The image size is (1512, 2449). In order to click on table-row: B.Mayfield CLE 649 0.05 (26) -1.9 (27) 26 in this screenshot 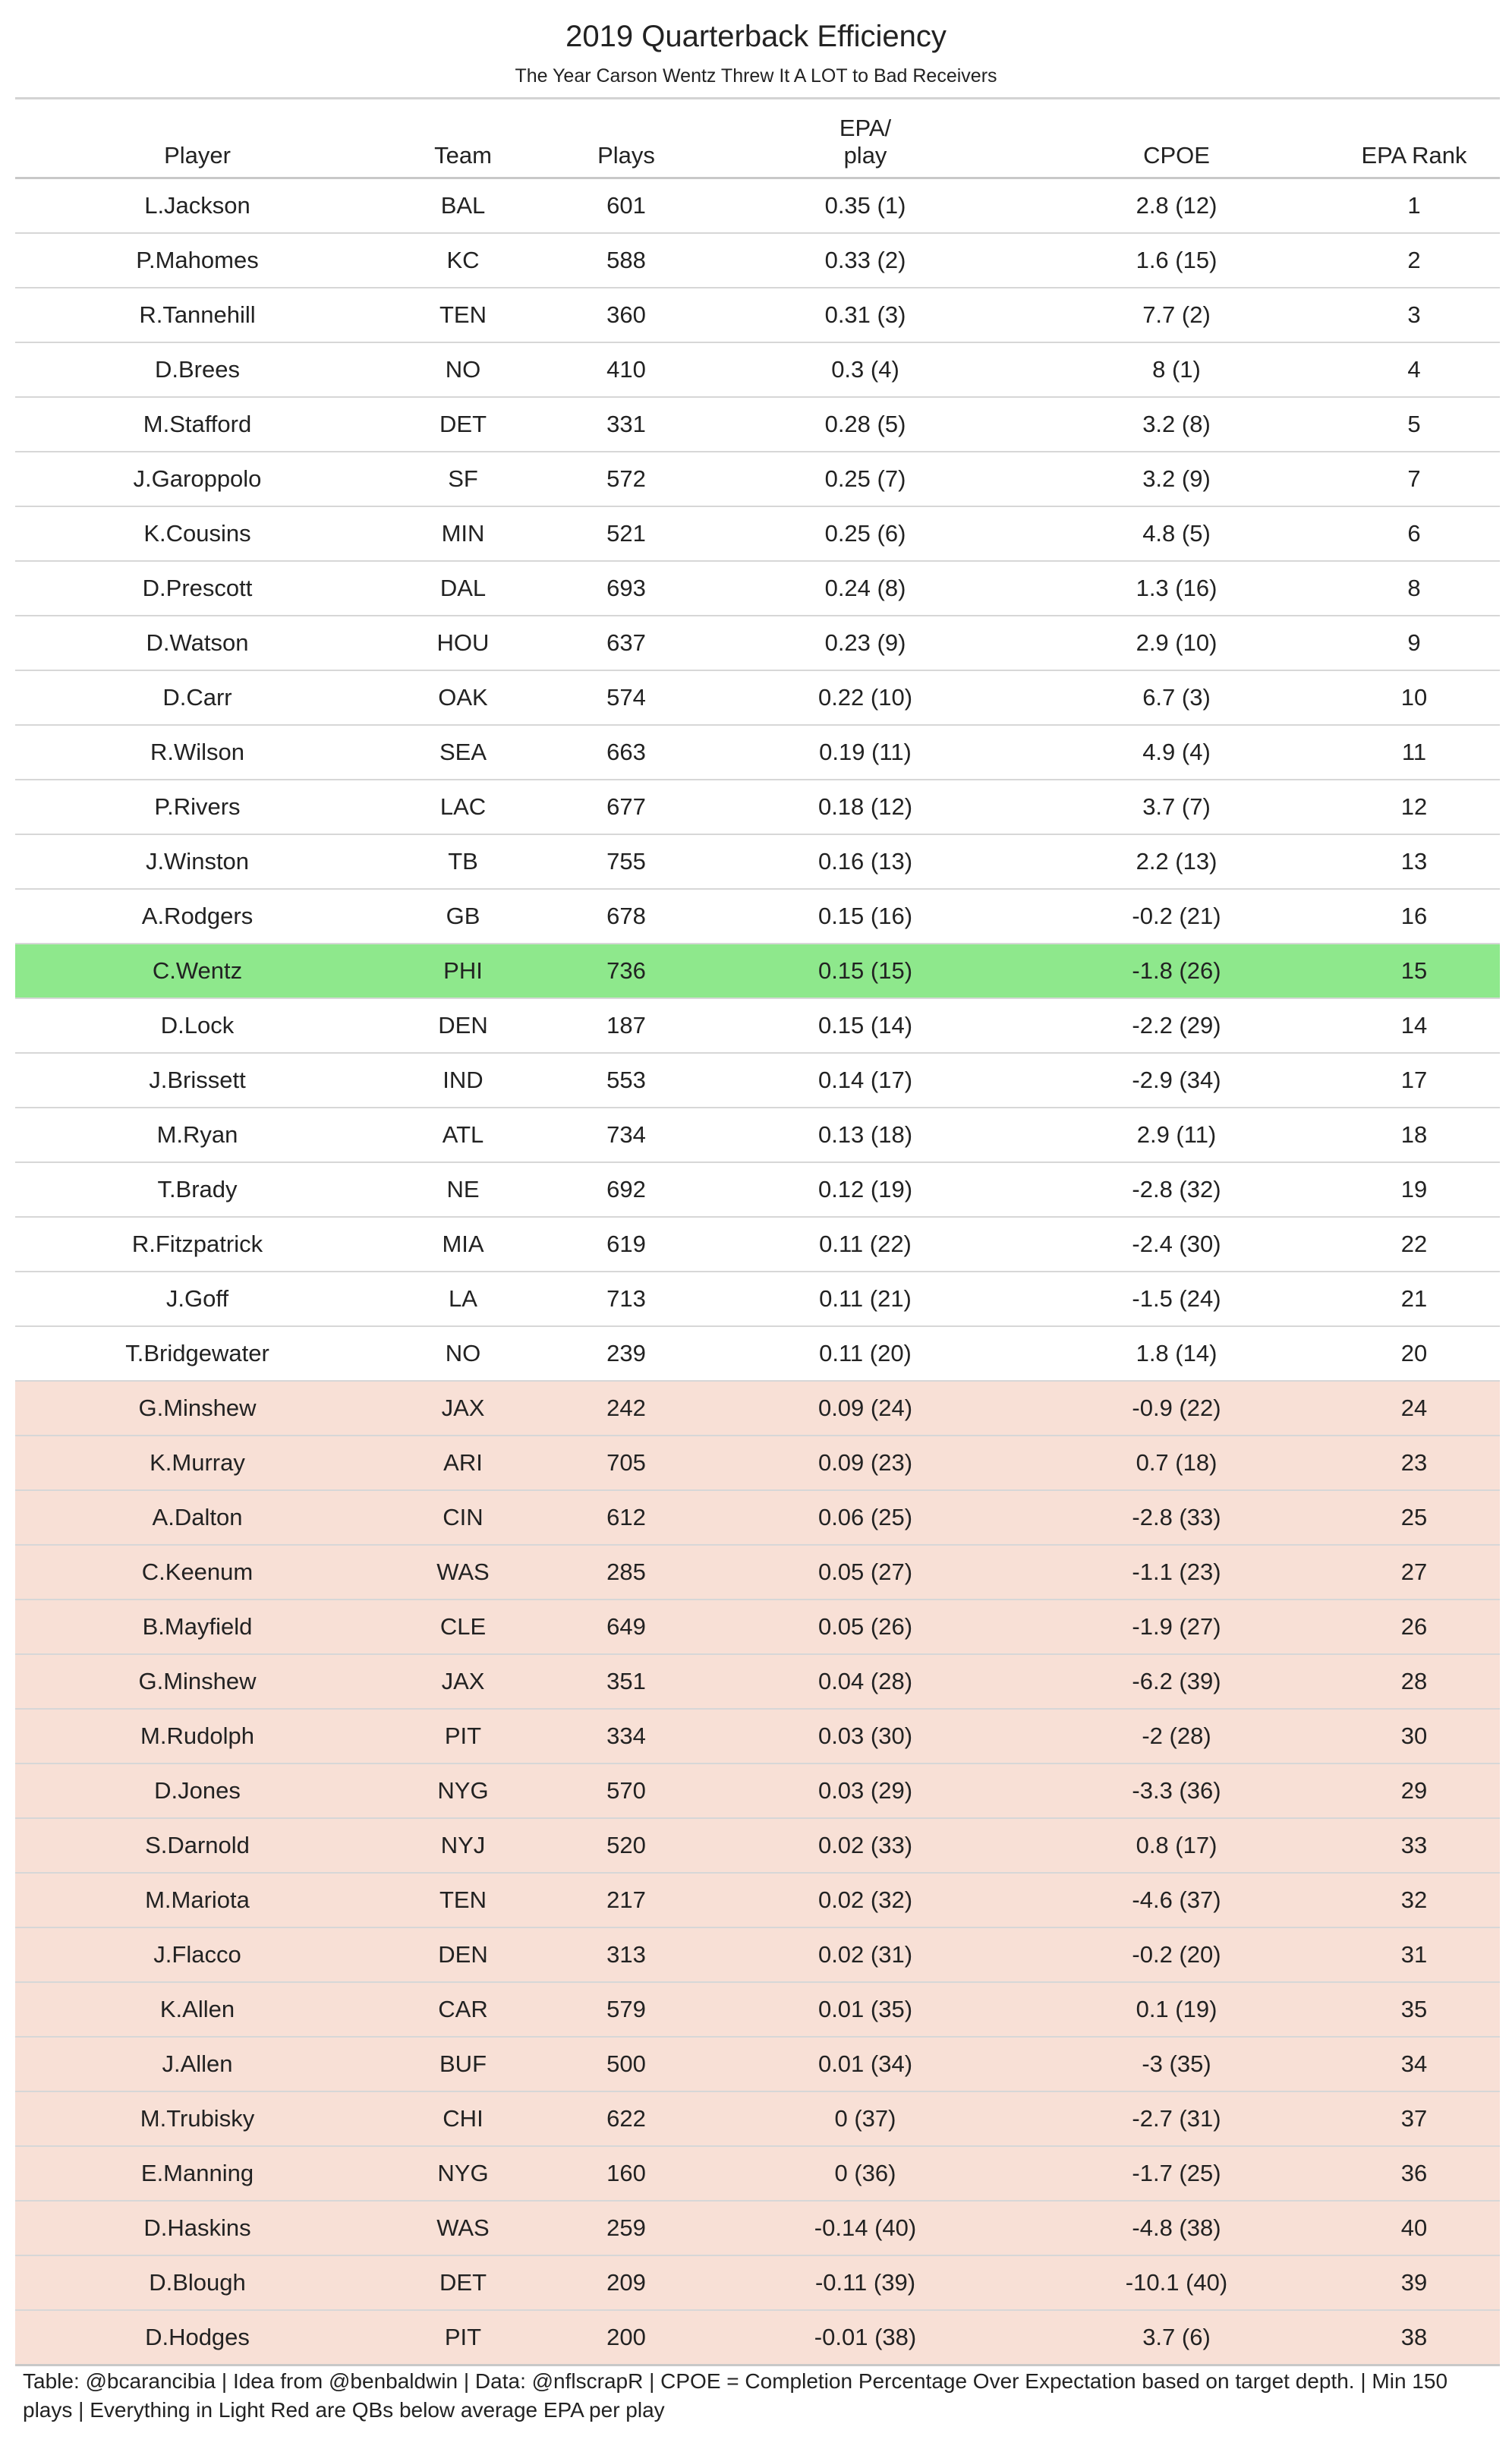, I will do `click(757, 1626)`.